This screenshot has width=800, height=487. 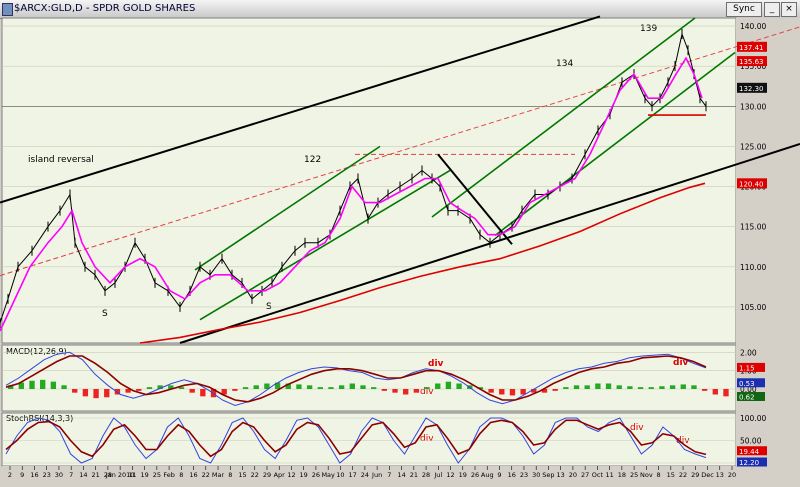 What do you see at coordinates (105, 314) in the screenshot?
I see `annotation-s-1: S` at bounding box center [105, 314].